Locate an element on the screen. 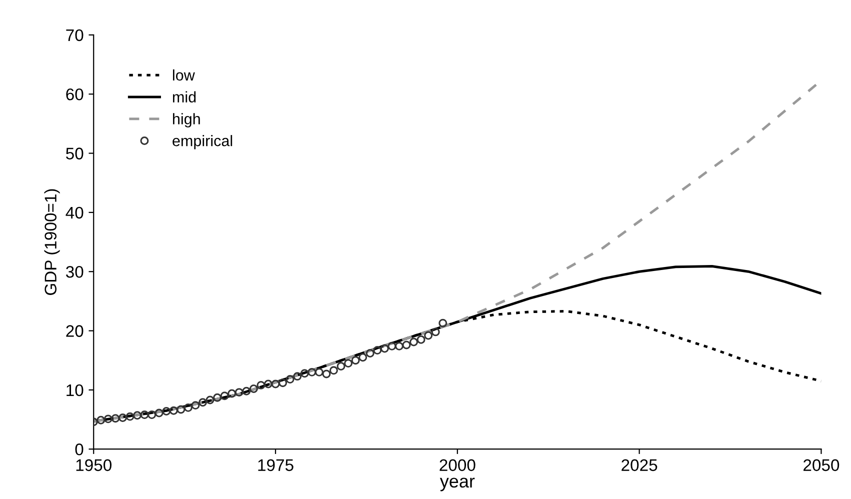 Image resolution: width=851 pixels, height=499 pixels. x-axis-title: year is located at coordinates (457, 485).